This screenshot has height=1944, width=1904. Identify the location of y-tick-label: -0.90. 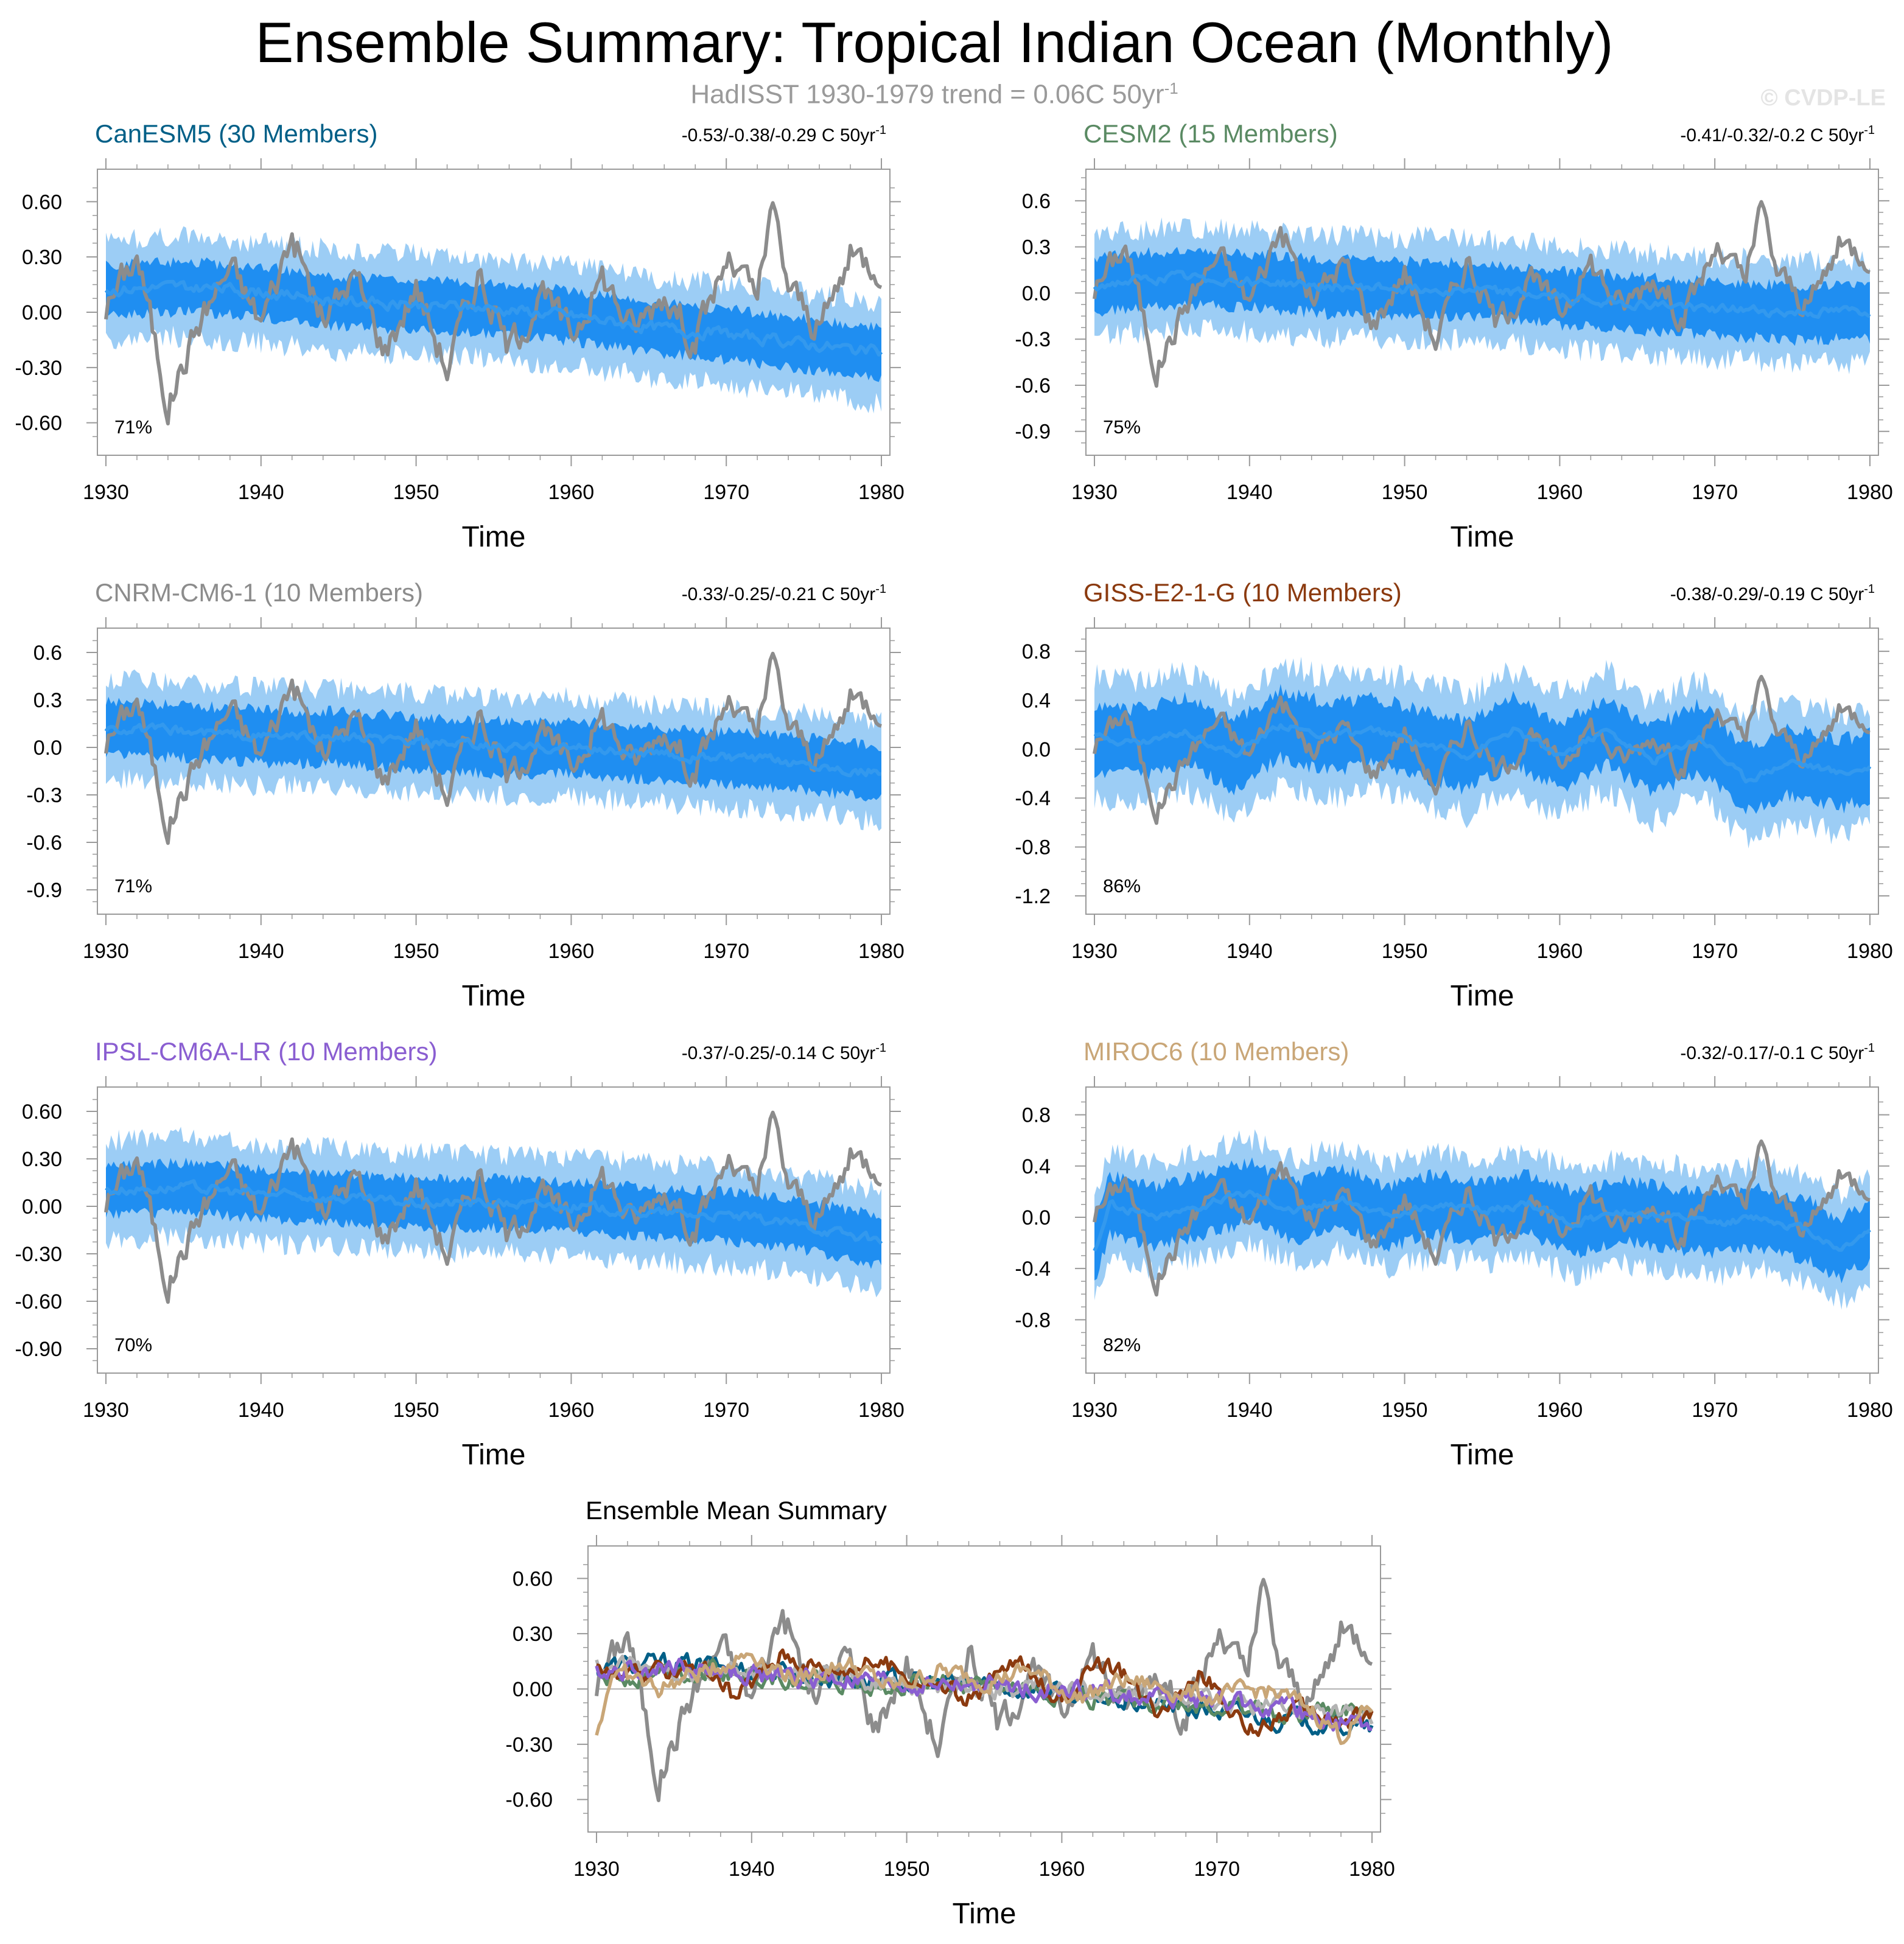
(39, 1350).